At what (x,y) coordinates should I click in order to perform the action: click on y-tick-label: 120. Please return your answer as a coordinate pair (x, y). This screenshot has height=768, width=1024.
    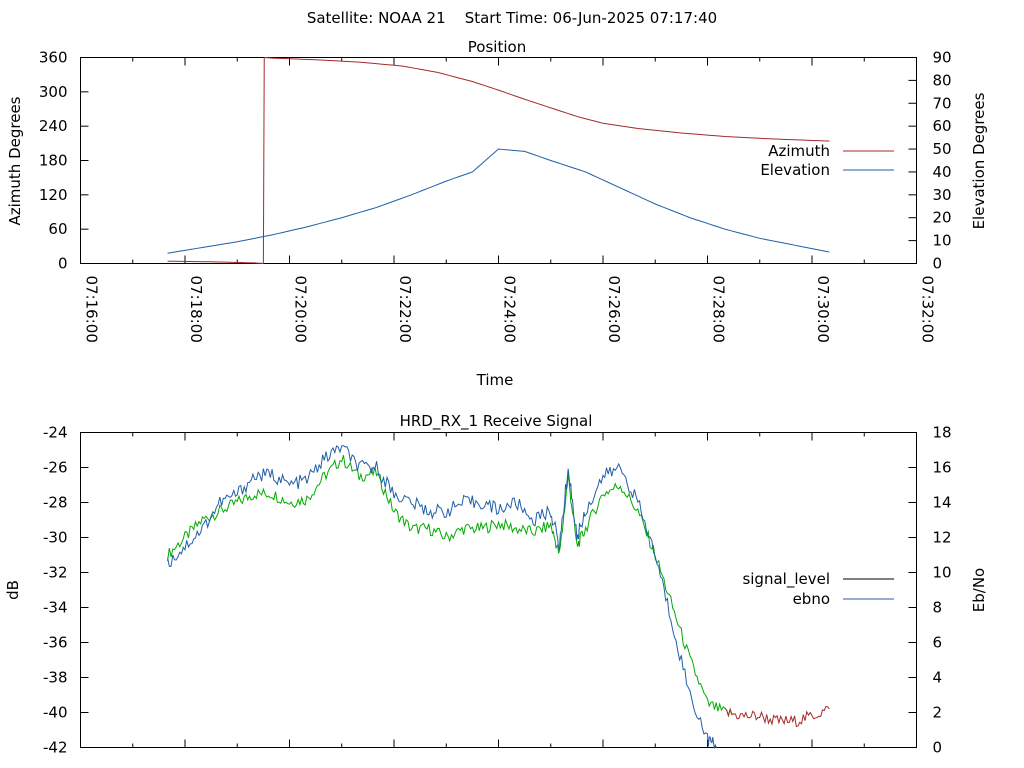
    Looking at the image, I should click on (53, 195).